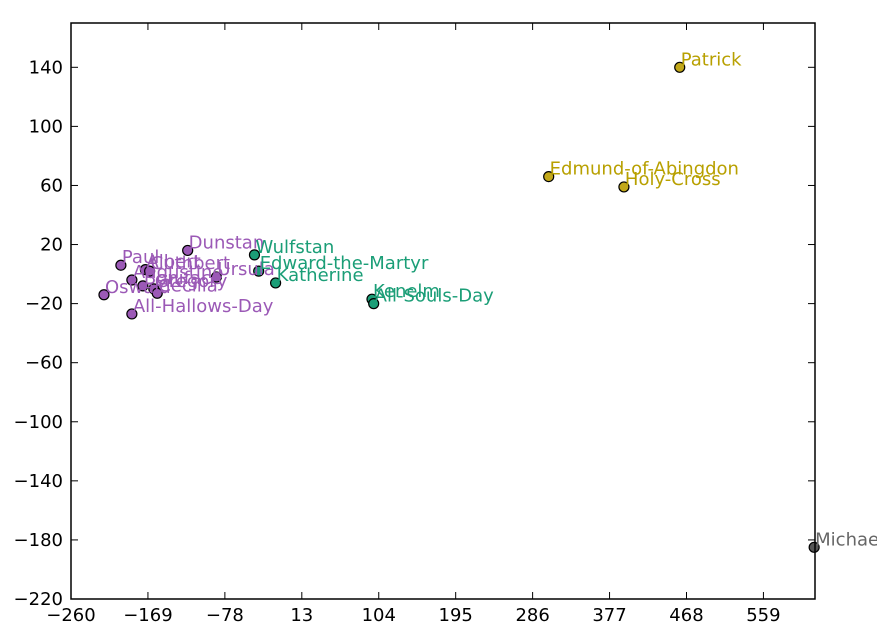  Describe the element at coordinates (46, 126) in the screenshot. I see `y-tick-label: 100` at that location.